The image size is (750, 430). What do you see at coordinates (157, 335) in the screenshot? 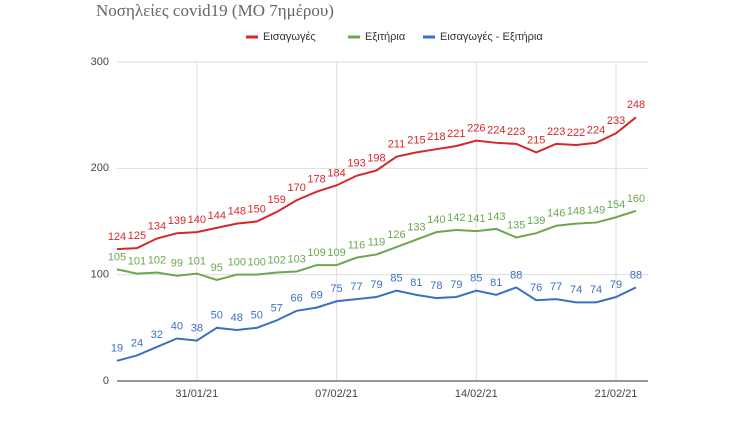
I see `data-label: 32` at bounding box center [157, 335].